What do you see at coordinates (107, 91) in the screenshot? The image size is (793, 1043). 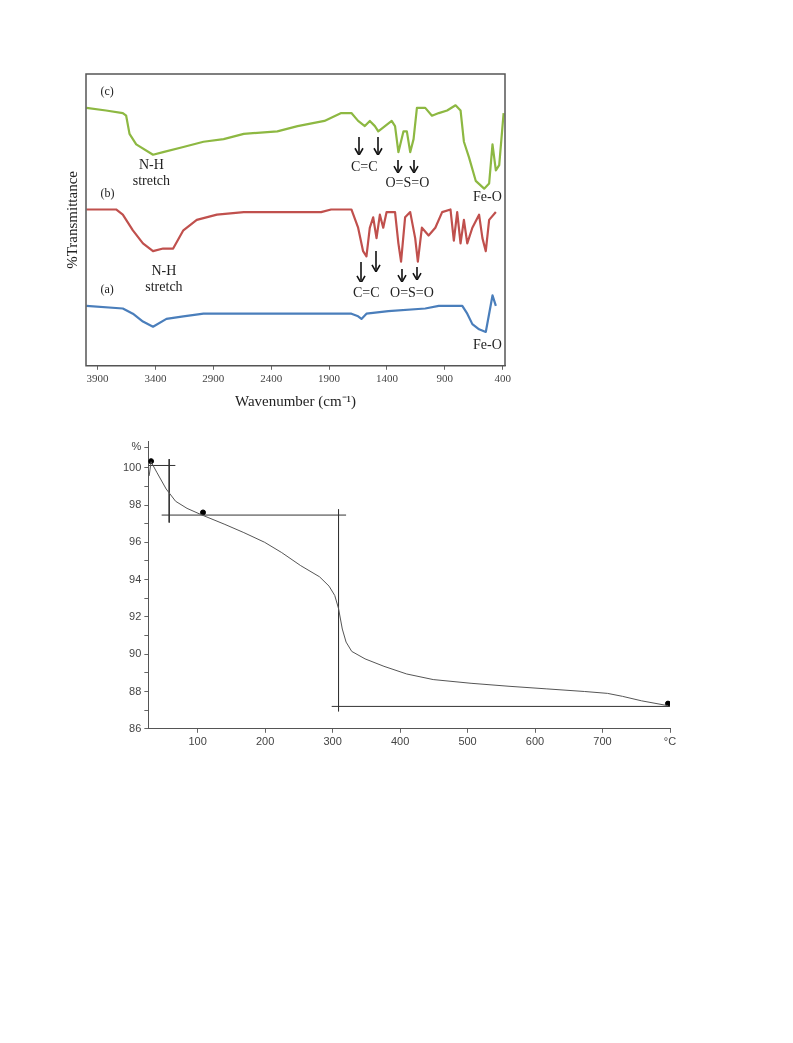 I see `series-label: (c)` at bounding box center [107, 91].